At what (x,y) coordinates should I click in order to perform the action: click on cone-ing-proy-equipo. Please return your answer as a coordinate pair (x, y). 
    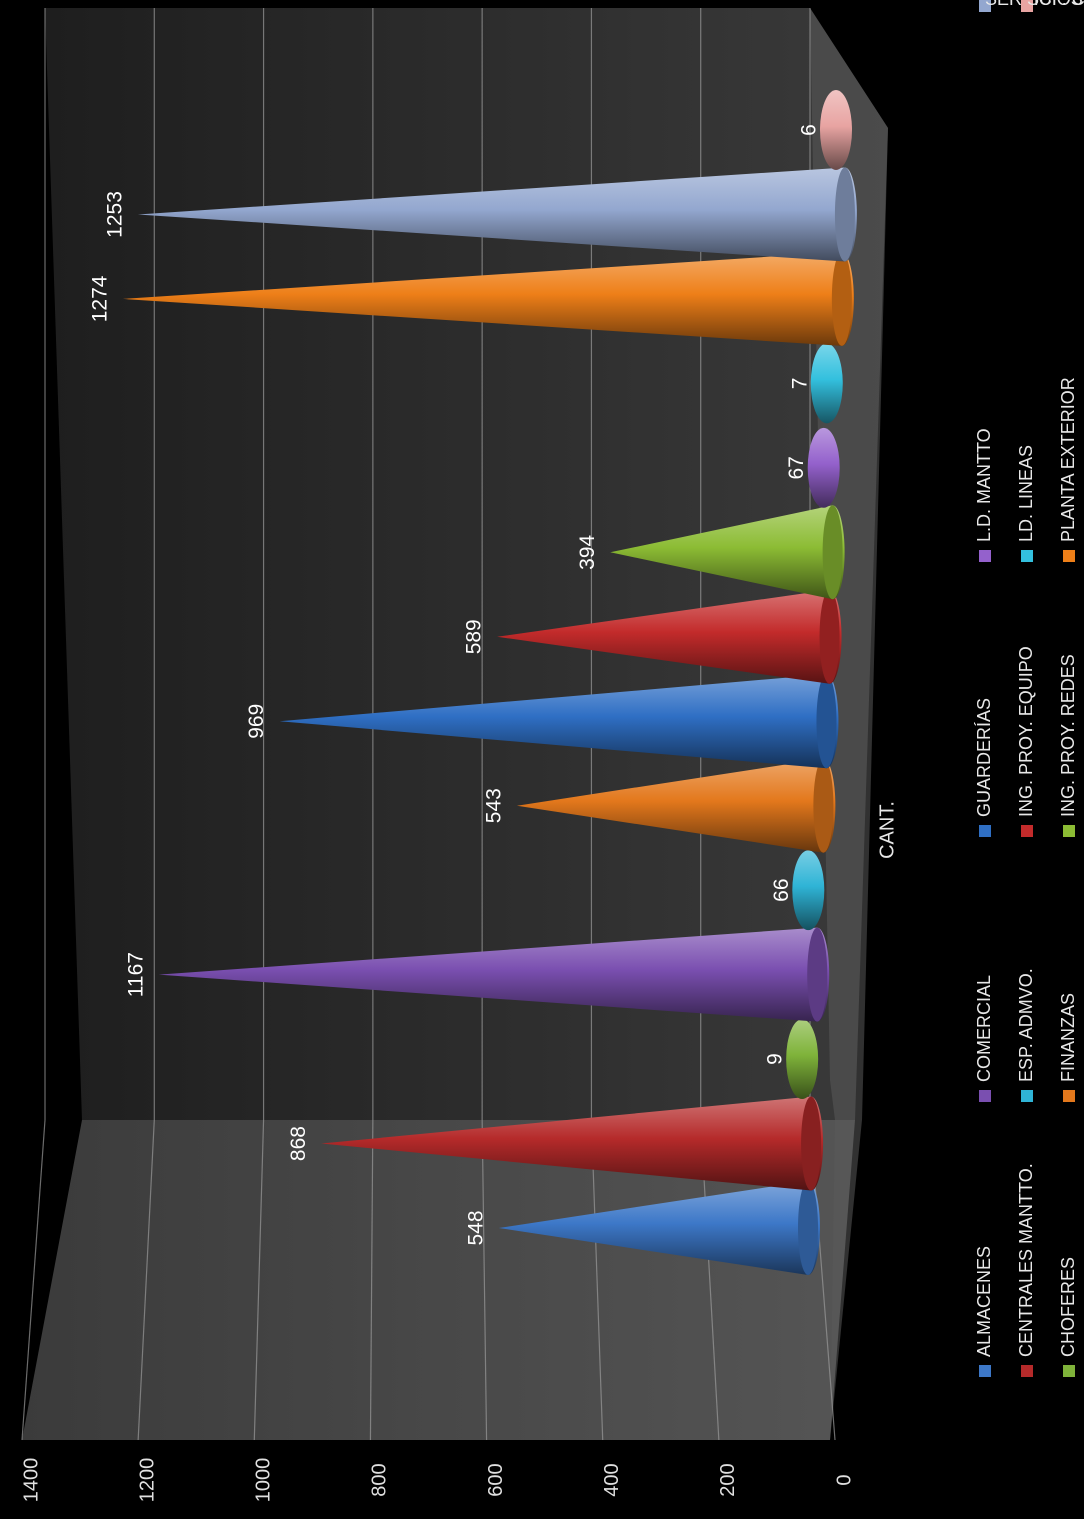
    Looking at the image, I should click on (669, 636).